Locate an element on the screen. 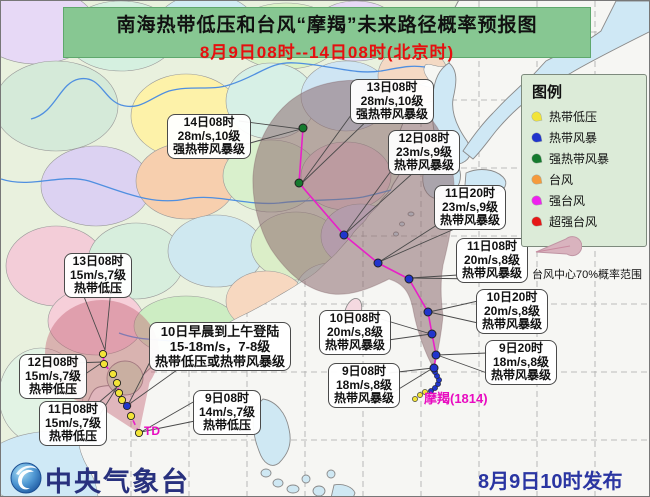 Image resolution: width=650 pixels, height=497 pixels. forecast-label-d10n-yagi: 10日20时 20m/s,8级 热带风暴级 is located at coordinates (512, 311).